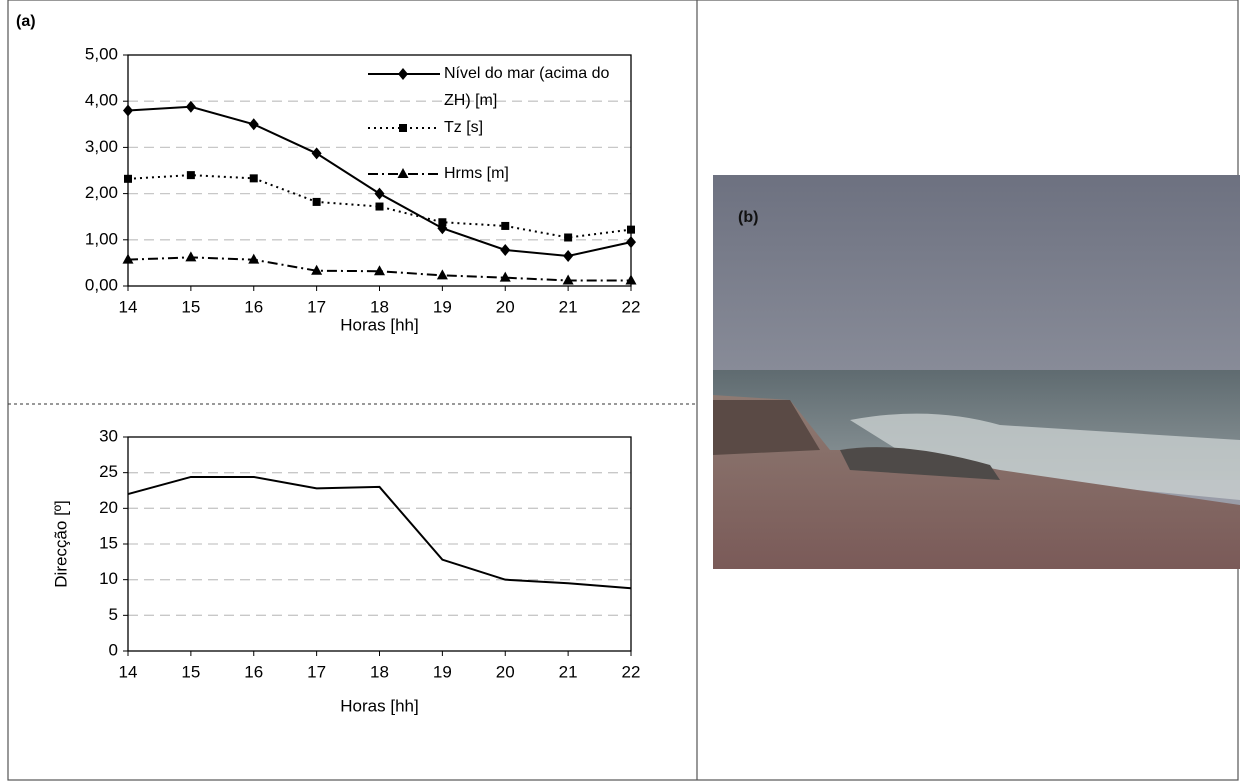 The width and height of the screenshot is (1245, 781). I want to click on y-tick-label: 5,00, so click(101, 53).